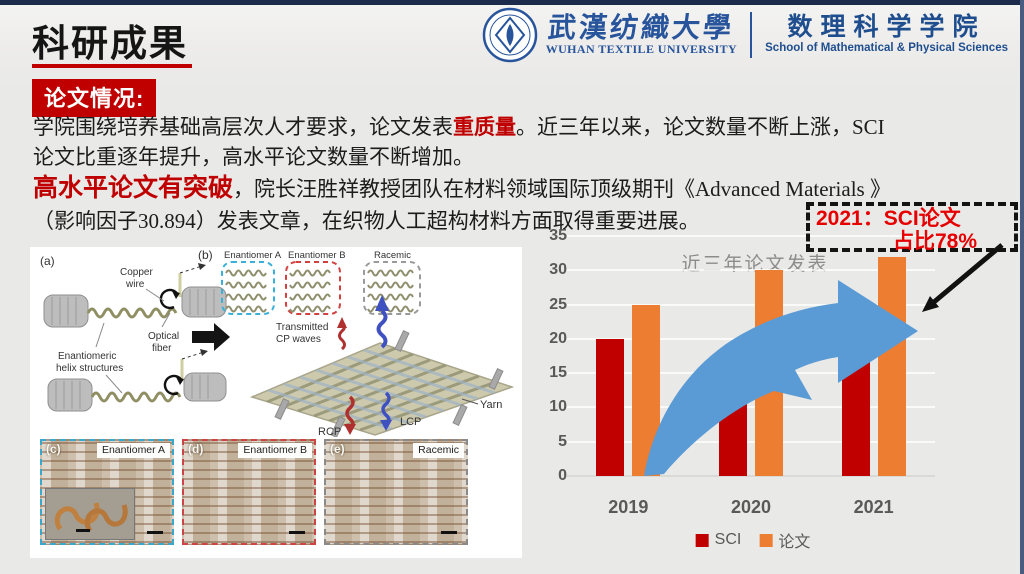 The width and height of the screenshot is (1024, 574). What do you see at coordinates (66, 311) in the screenshot?
I see `spool-top-left-icon` at bounding box center [66, 311].